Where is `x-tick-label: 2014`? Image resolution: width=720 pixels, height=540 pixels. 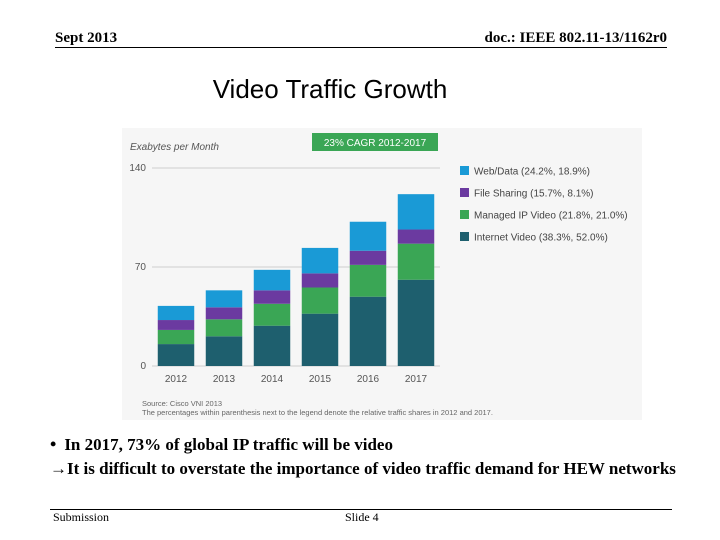
x-tick-label: 2014 is located at coordinates (272, 379).